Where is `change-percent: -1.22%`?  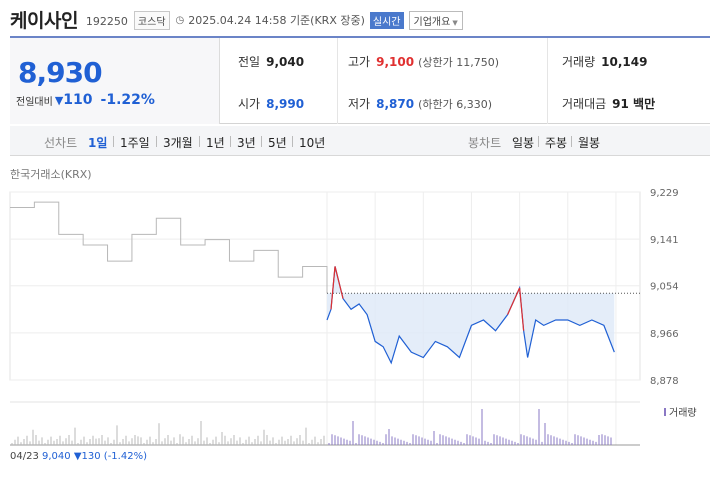 change-percent: -1.22% is located at coordinates (127, 100).